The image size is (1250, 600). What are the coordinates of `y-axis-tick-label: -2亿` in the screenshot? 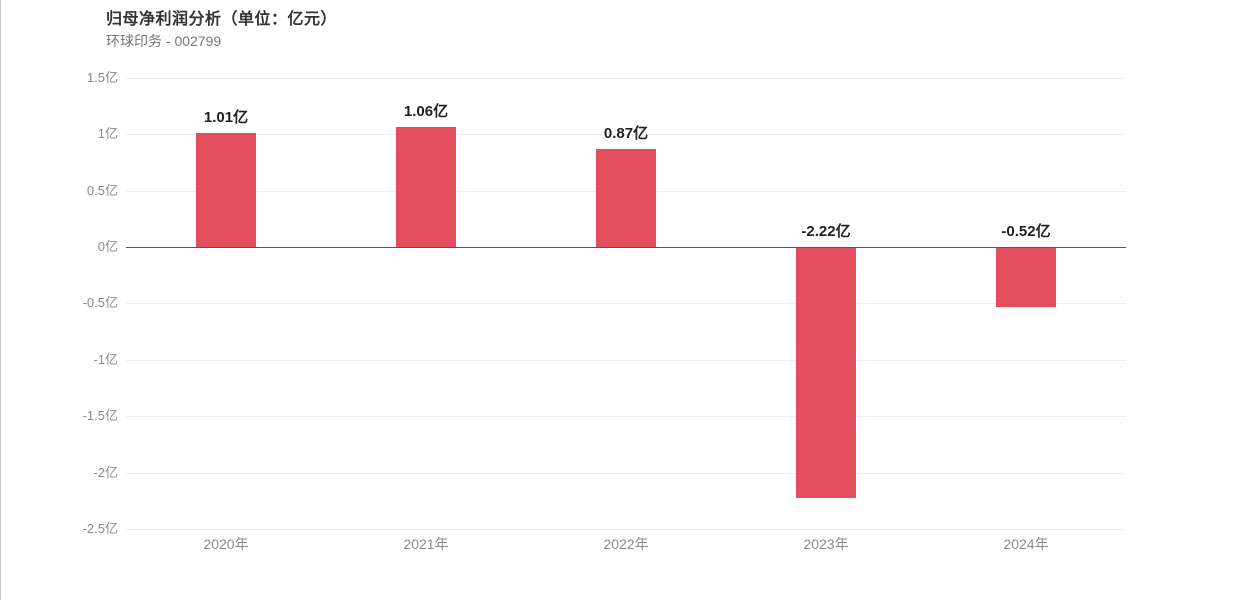 It's located at (105, 472).